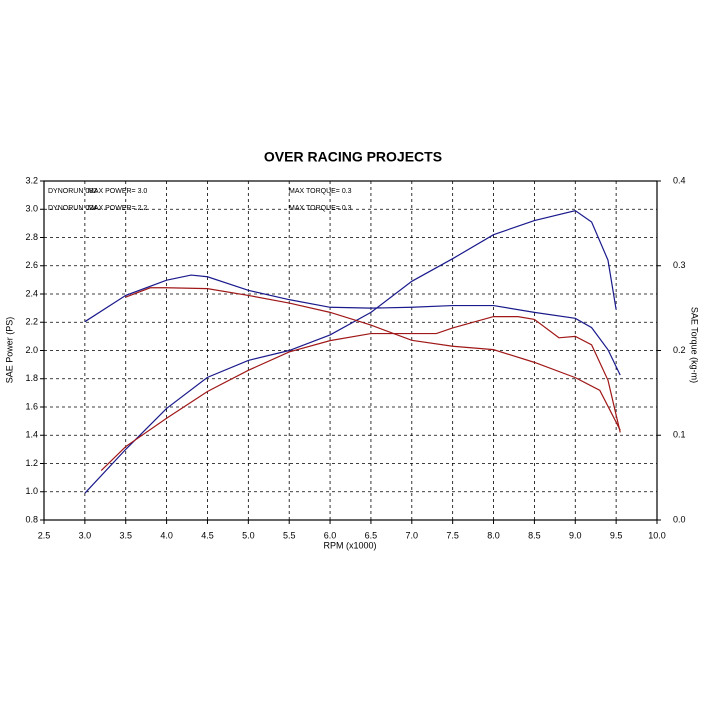 This screenshot has height=706, width=706. What do you see at coordinates (679, 180) in the screenshot?
I see `y2-tick-label: 0.4` at bounding box center [679, 180].